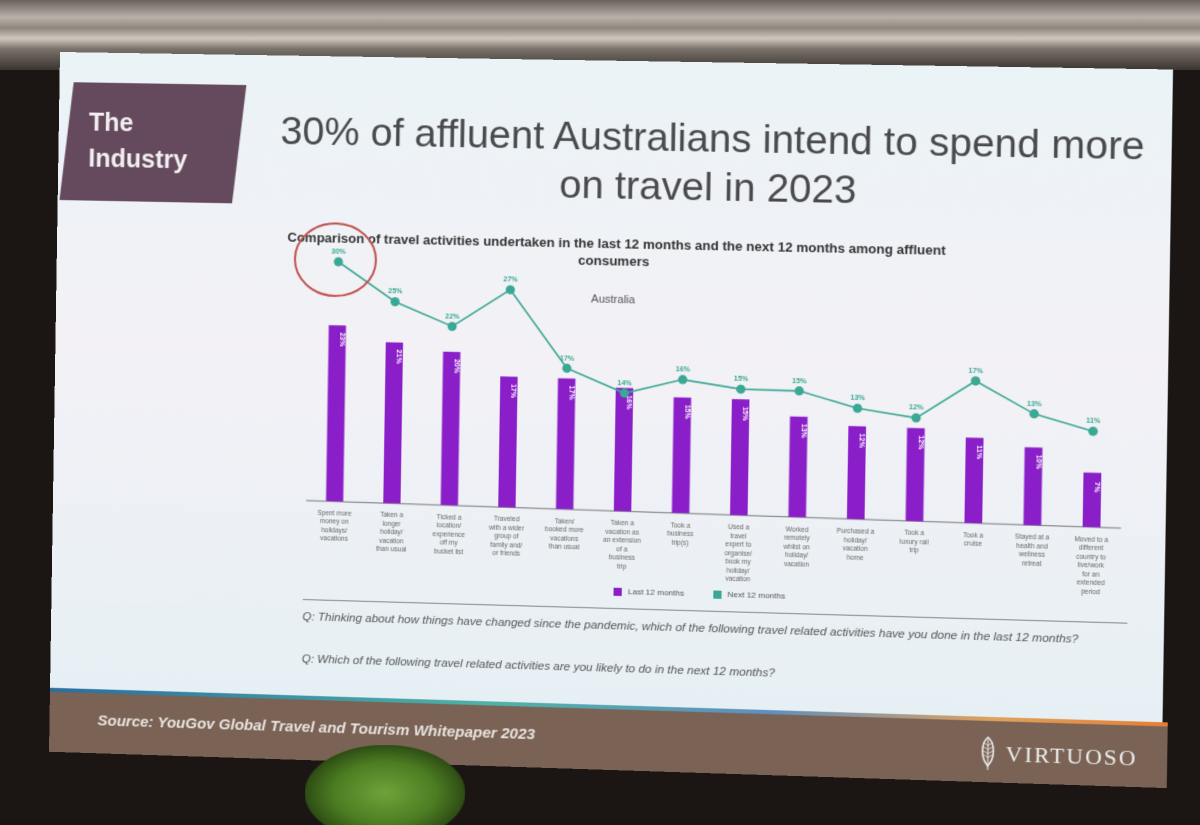 The height and width of the screenshot is (825, 1200). I want to click on x-axis, so click(713, 515).